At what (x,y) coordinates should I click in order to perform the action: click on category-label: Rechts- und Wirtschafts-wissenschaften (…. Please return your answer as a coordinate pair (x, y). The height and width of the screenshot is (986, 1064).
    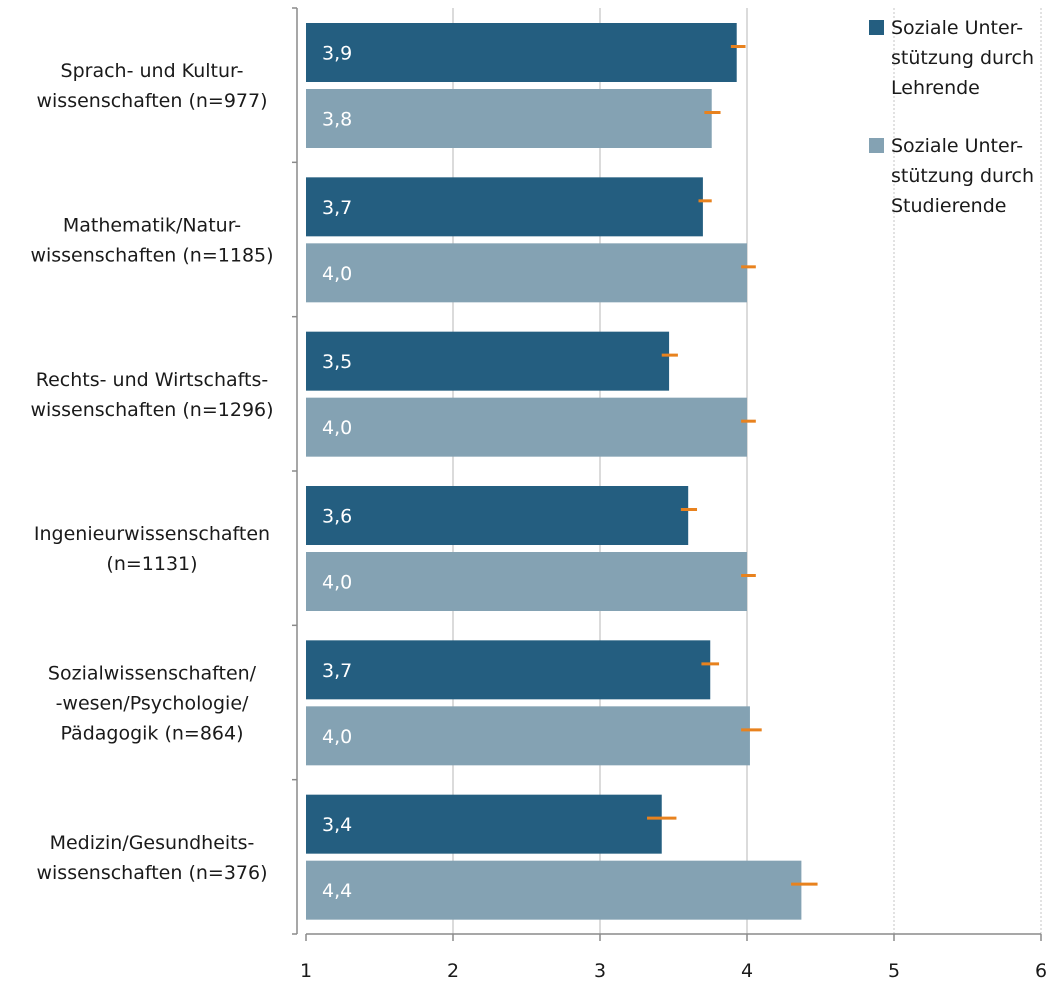
    Looking at the image, I should click on (151, 395).